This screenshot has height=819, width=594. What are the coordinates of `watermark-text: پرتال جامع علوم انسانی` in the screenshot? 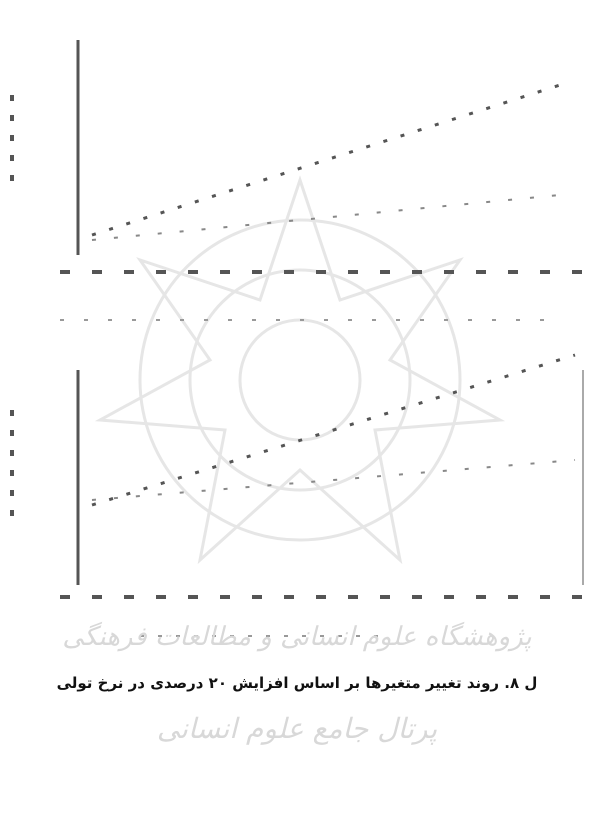 It's located at (297, 728).